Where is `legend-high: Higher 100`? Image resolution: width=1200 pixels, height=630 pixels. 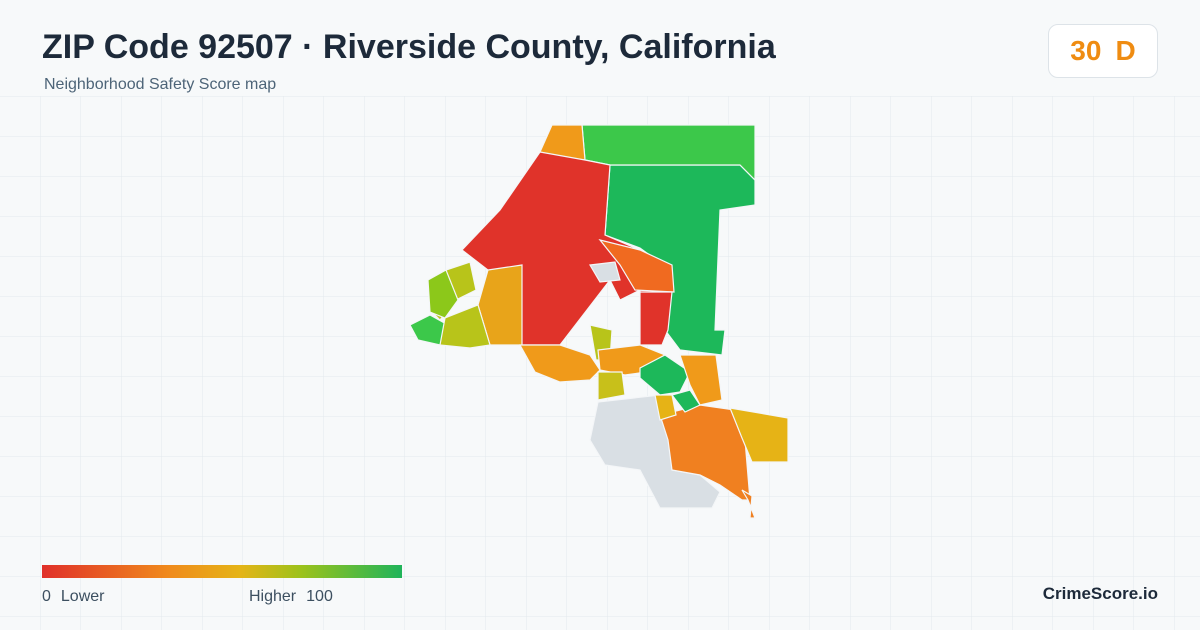
legend-high: Higher 100 is located at coordinates (291, 597).